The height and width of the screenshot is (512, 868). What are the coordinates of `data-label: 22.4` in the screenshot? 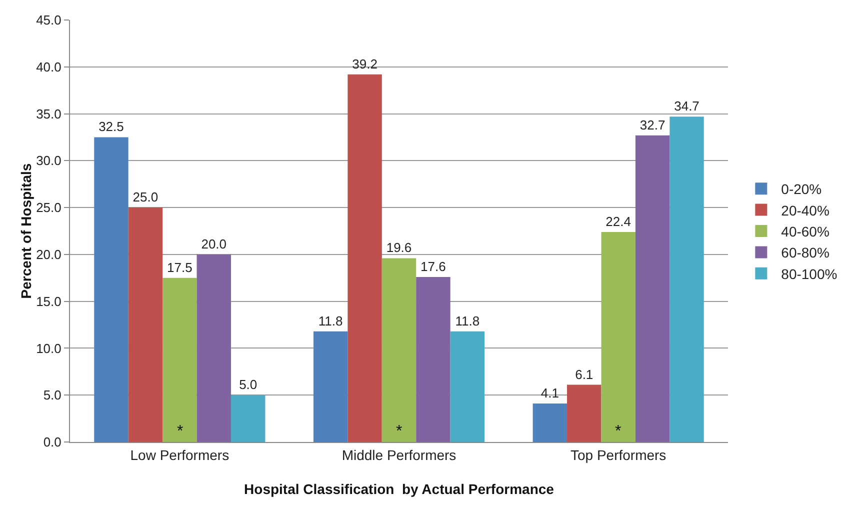 It's located at (618, 221).